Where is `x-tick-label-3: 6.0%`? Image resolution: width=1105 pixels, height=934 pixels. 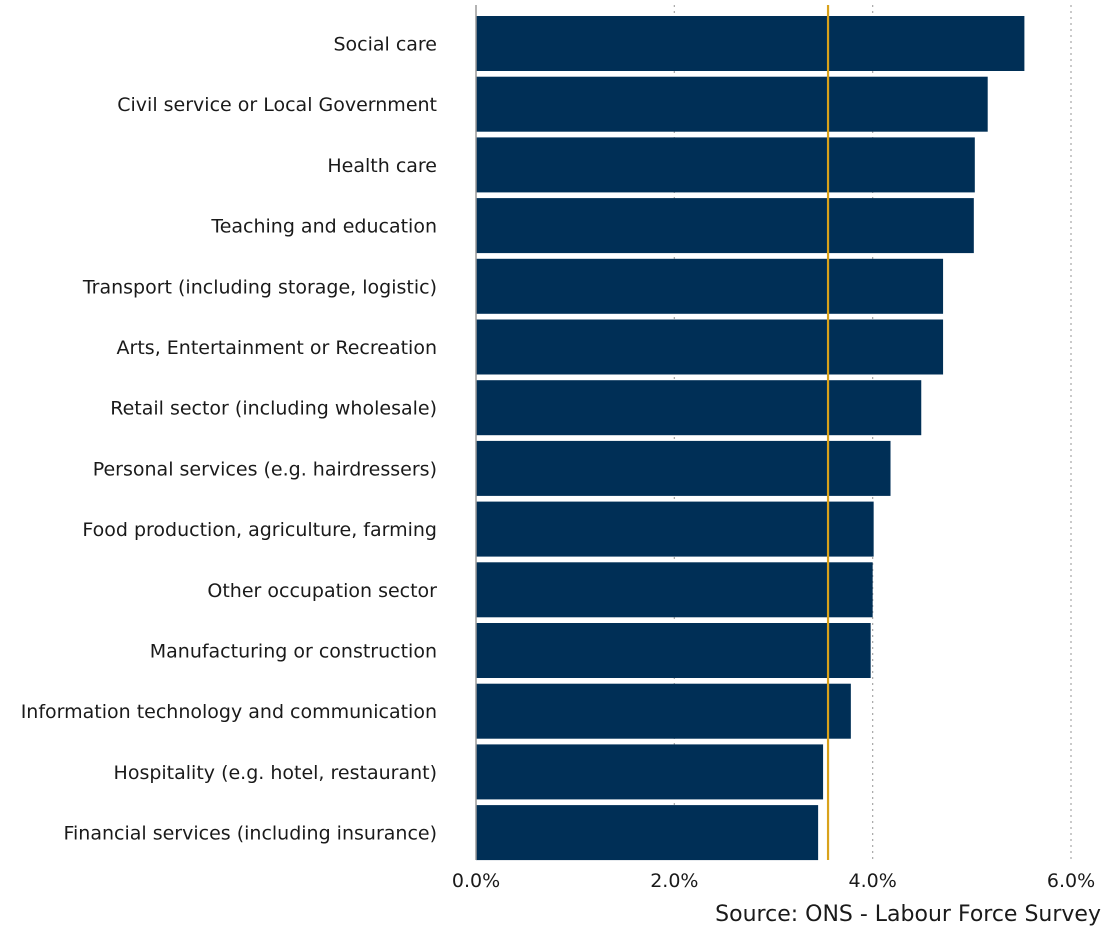
x-tick-label-3: 6.0% is located at coordinates (1071, 881).